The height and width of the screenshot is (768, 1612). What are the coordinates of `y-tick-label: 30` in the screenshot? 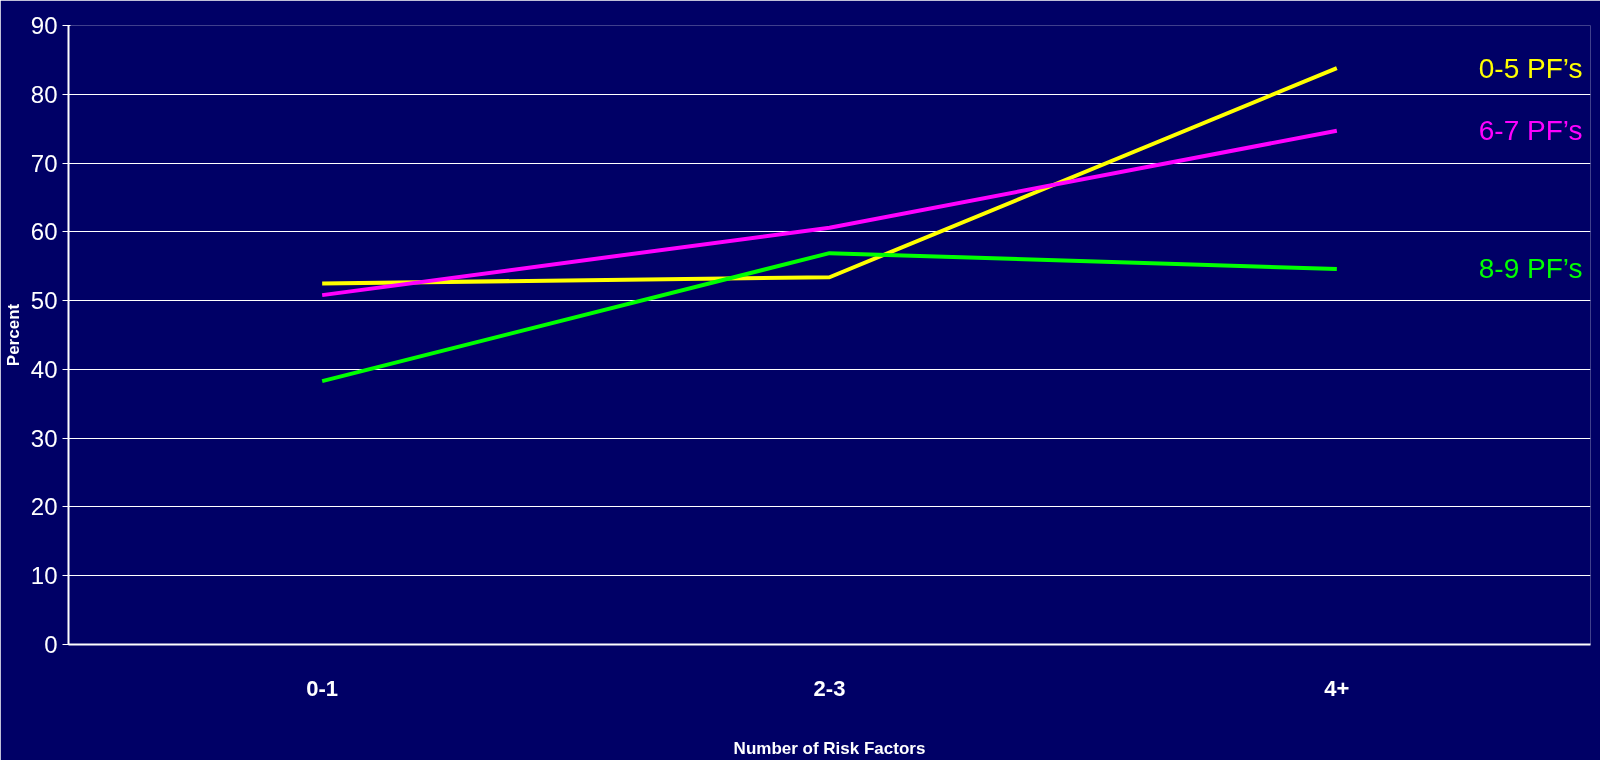 It's located at (44, 438).